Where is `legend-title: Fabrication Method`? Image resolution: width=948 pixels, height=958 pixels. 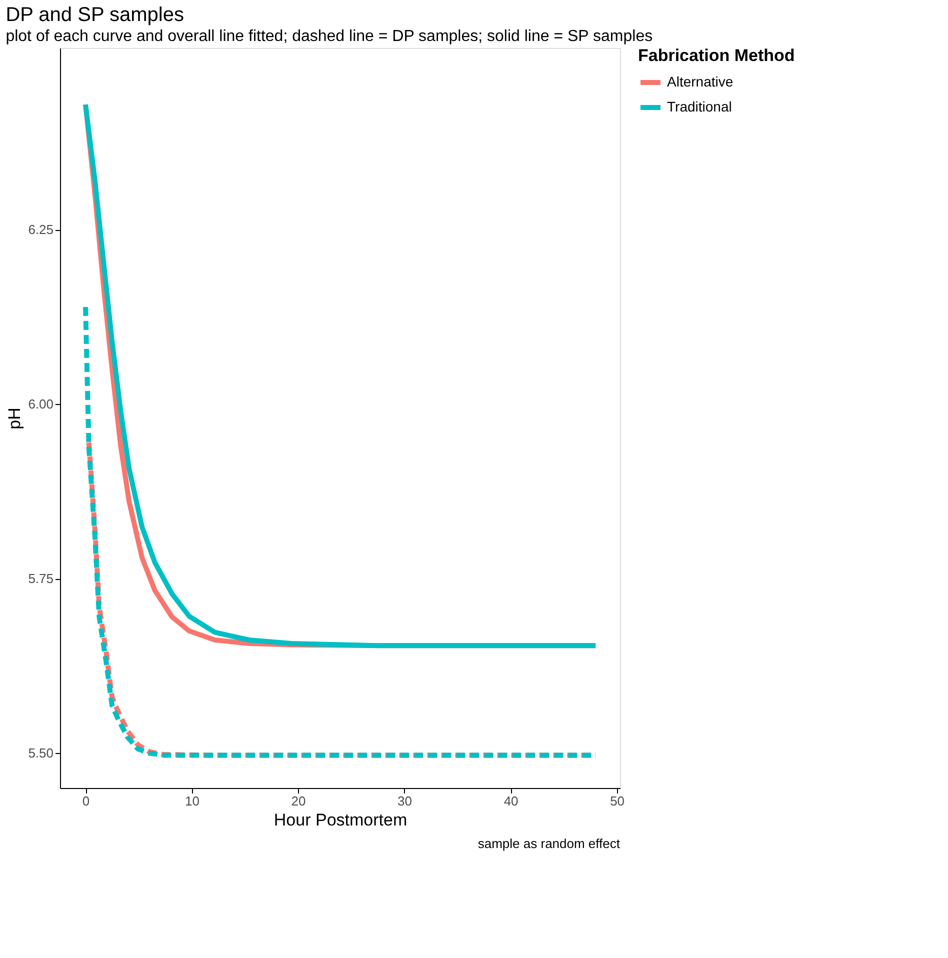 legend-title: Fabrication Method is located at coordinates (716, 55).